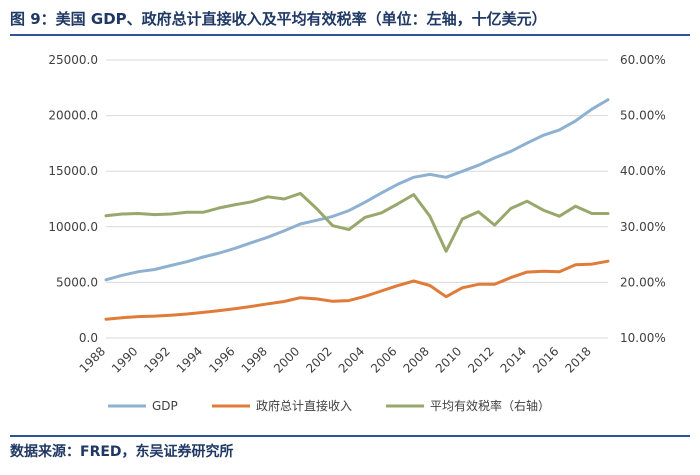 This screenshot has height=475, width=700. Describe the element at coordinates (643, 60) in the screenshot. I see `right-tick-label: 60.00%` at that location.